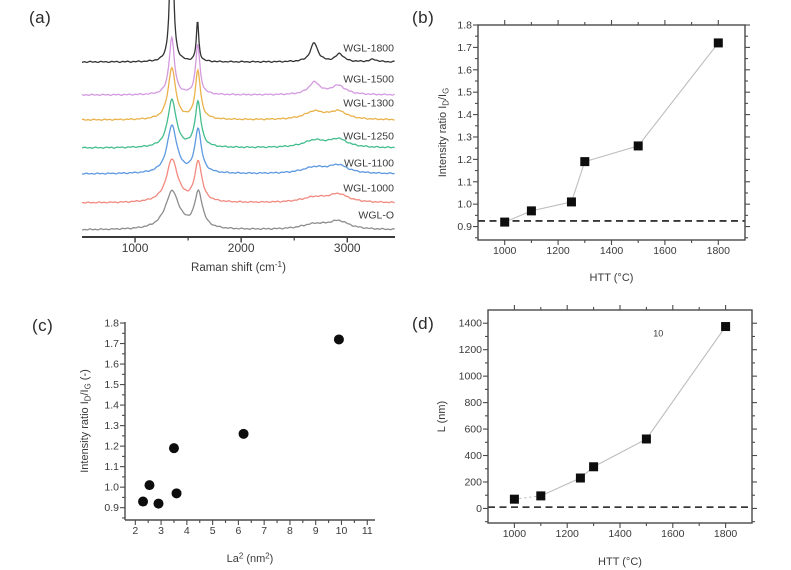 The height and width of the screenshot is (570, 791). Describe the element at coordinates (264, 531) in the screenshot. I see `x-tick-label: 7` at that location.